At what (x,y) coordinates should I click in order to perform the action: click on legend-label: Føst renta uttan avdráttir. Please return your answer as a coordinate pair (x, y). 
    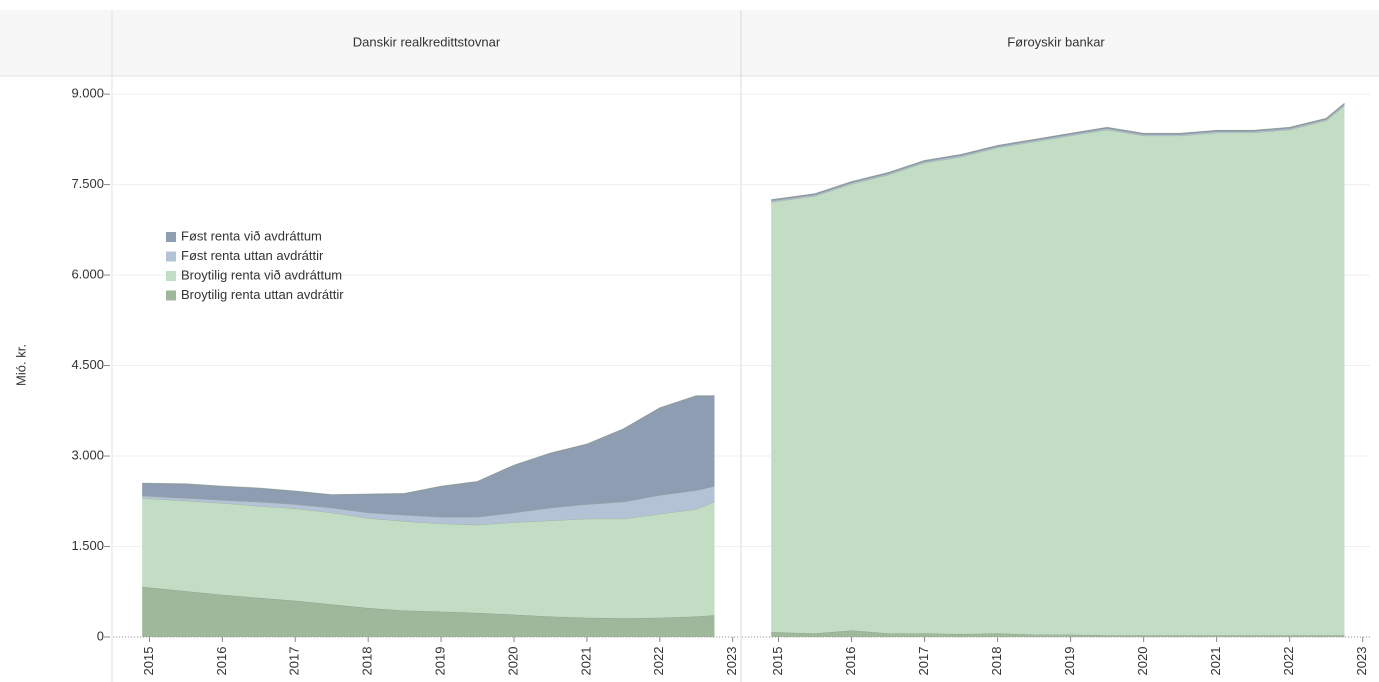
    Looking at the image, I should click on (252, 255).